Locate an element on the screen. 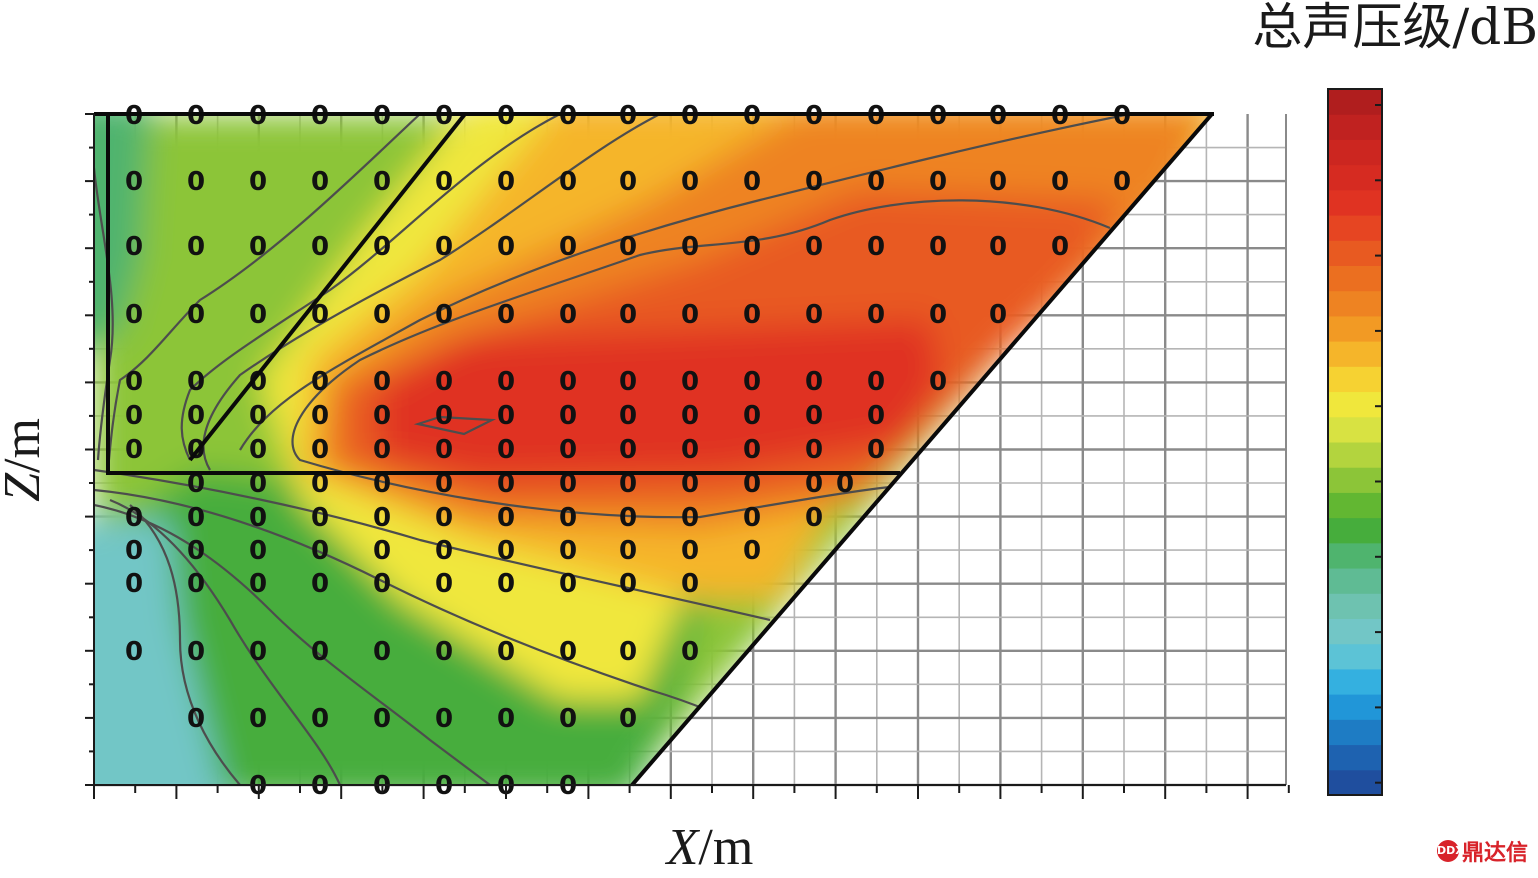 Image resolution: width=1538 pixels, height=878 pixels. y-axis-label: Z/m is located at coordinates (26, 460).